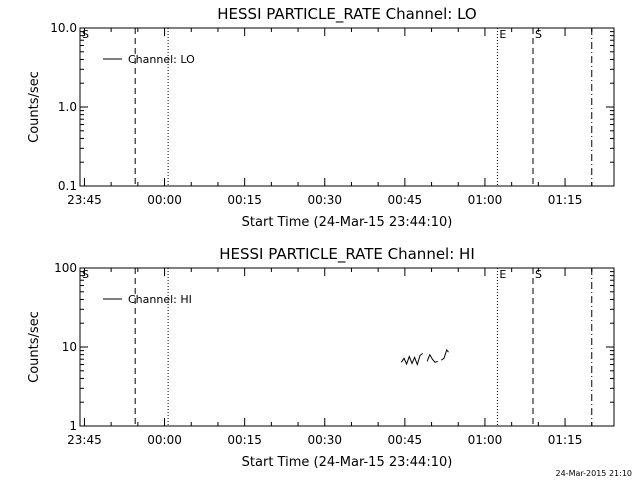  What do you see at coordinates (63, 28) in the screenshot?
I see `y-tick-label: 10.0` at bounding box center [63, 28].